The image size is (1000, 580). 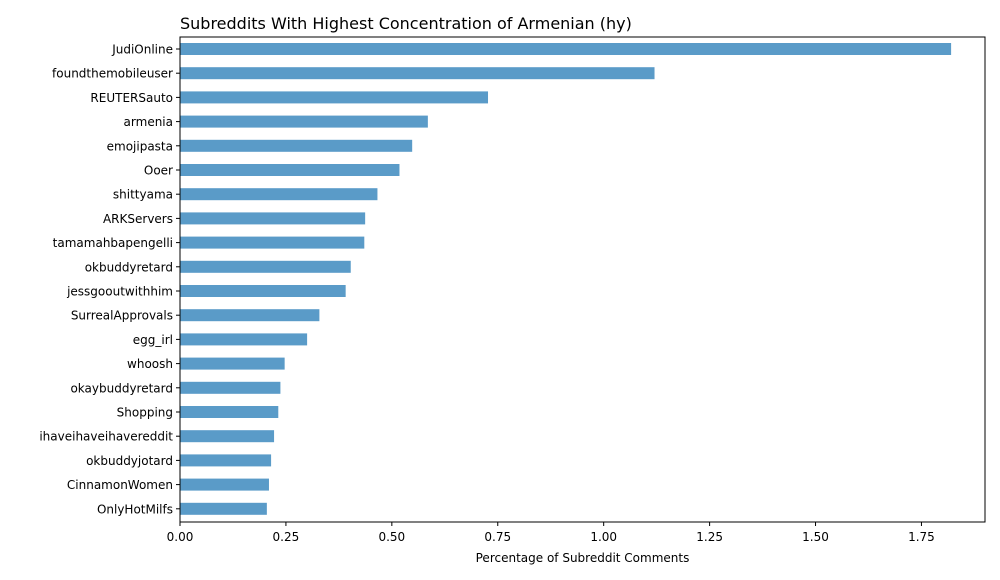 What do you see at coordinates (224, 484) in the screenshot?
I see `bar-CinnamonWomen` at bounding box center [224, 484].